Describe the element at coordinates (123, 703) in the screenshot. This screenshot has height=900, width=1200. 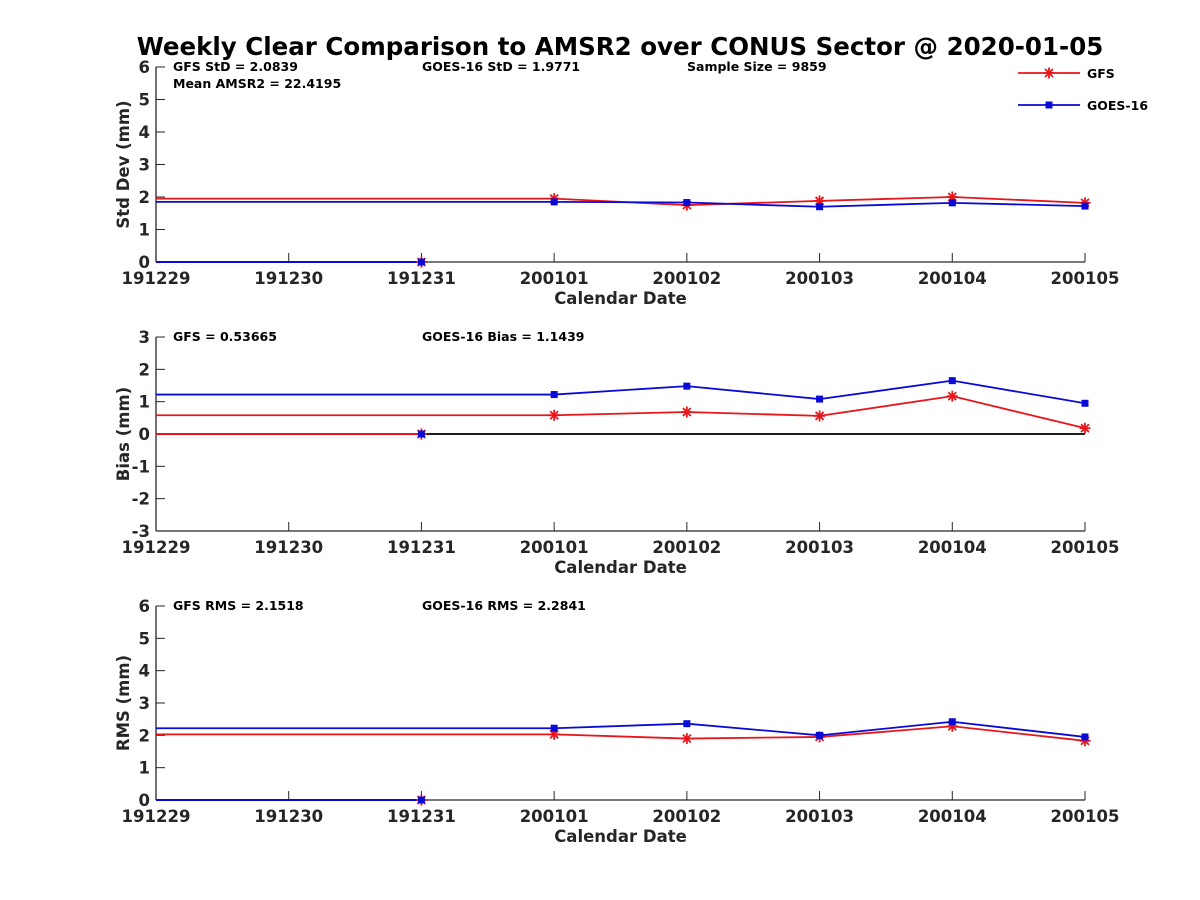
I see `y-axis-label: RMS (mm)` at that location.